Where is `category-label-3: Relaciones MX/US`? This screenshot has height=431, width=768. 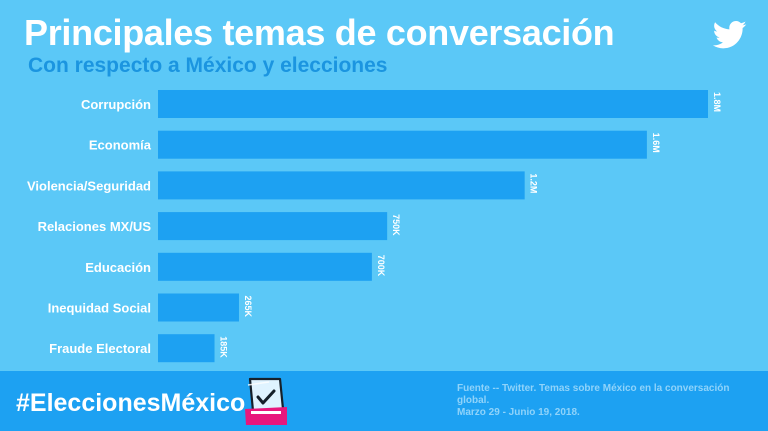
category-label-3: Relaciones MX/US is located at coordinates (95, 226).